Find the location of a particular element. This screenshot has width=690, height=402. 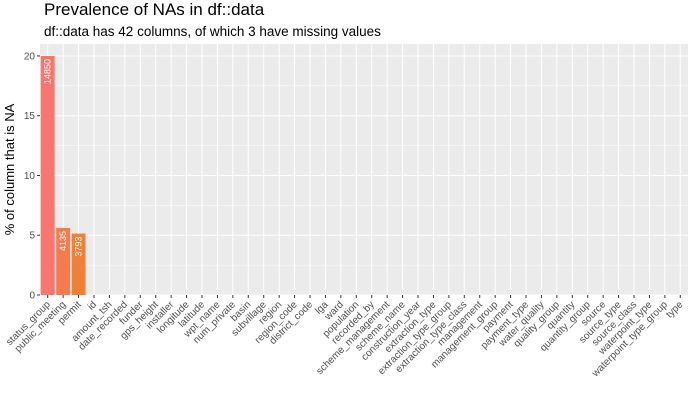

y-tick-label: 20 is located at coordinates (30, 56).